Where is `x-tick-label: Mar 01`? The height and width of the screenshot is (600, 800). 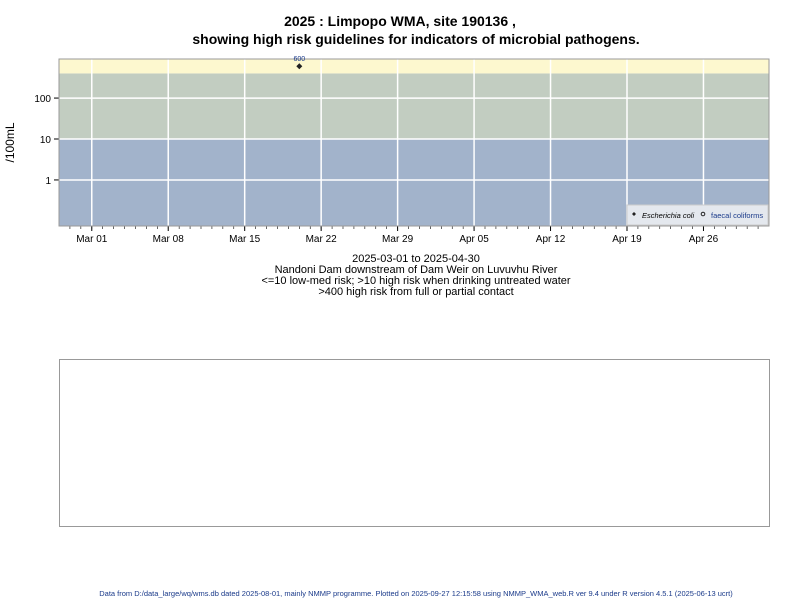 x-tick-label: Mar 01 is located at coordinates (92, 239).